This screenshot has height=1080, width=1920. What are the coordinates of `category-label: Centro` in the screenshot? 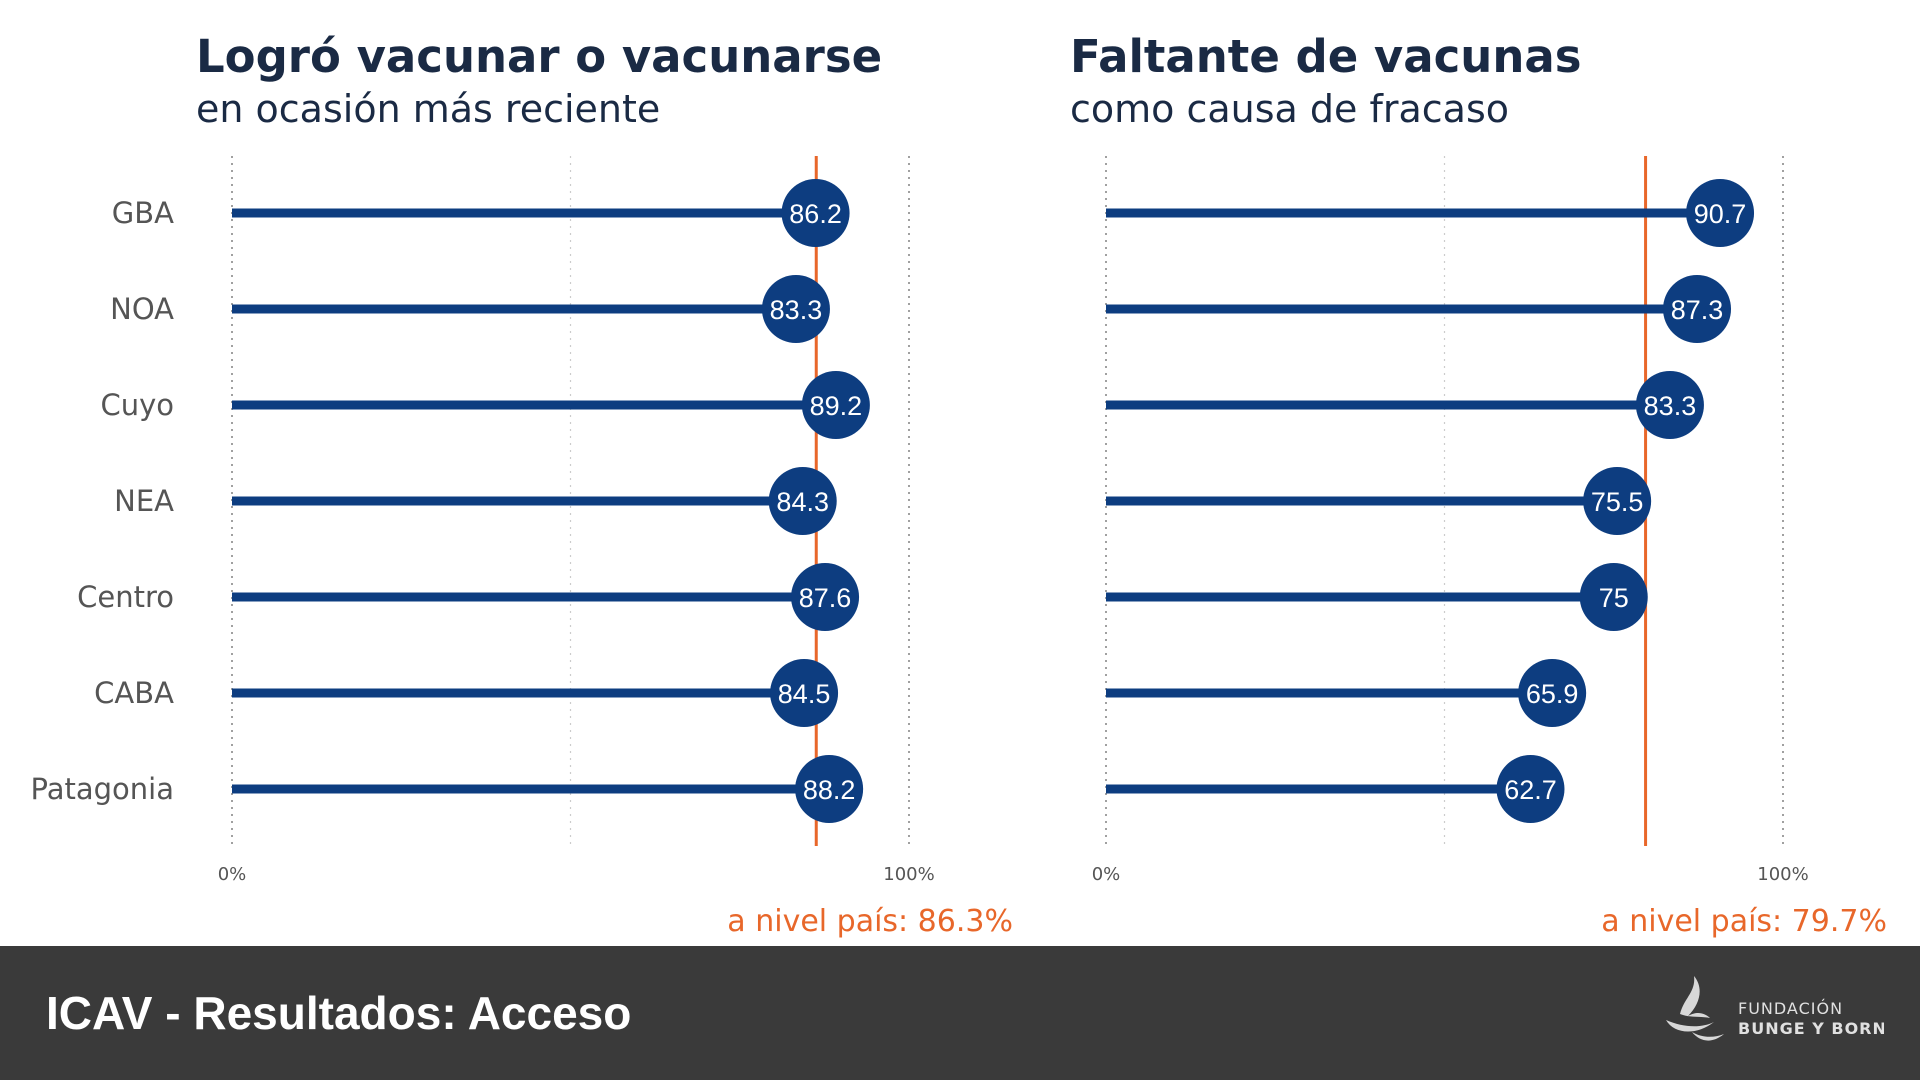 It's located at (125, 597).